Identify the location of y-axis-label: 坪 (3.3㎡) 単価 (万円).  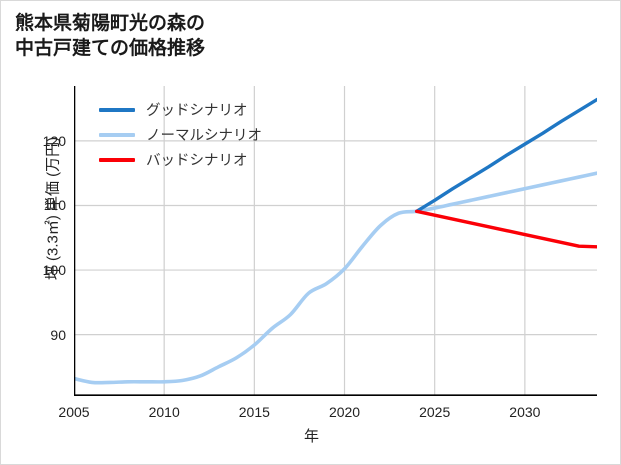
(53, 208).